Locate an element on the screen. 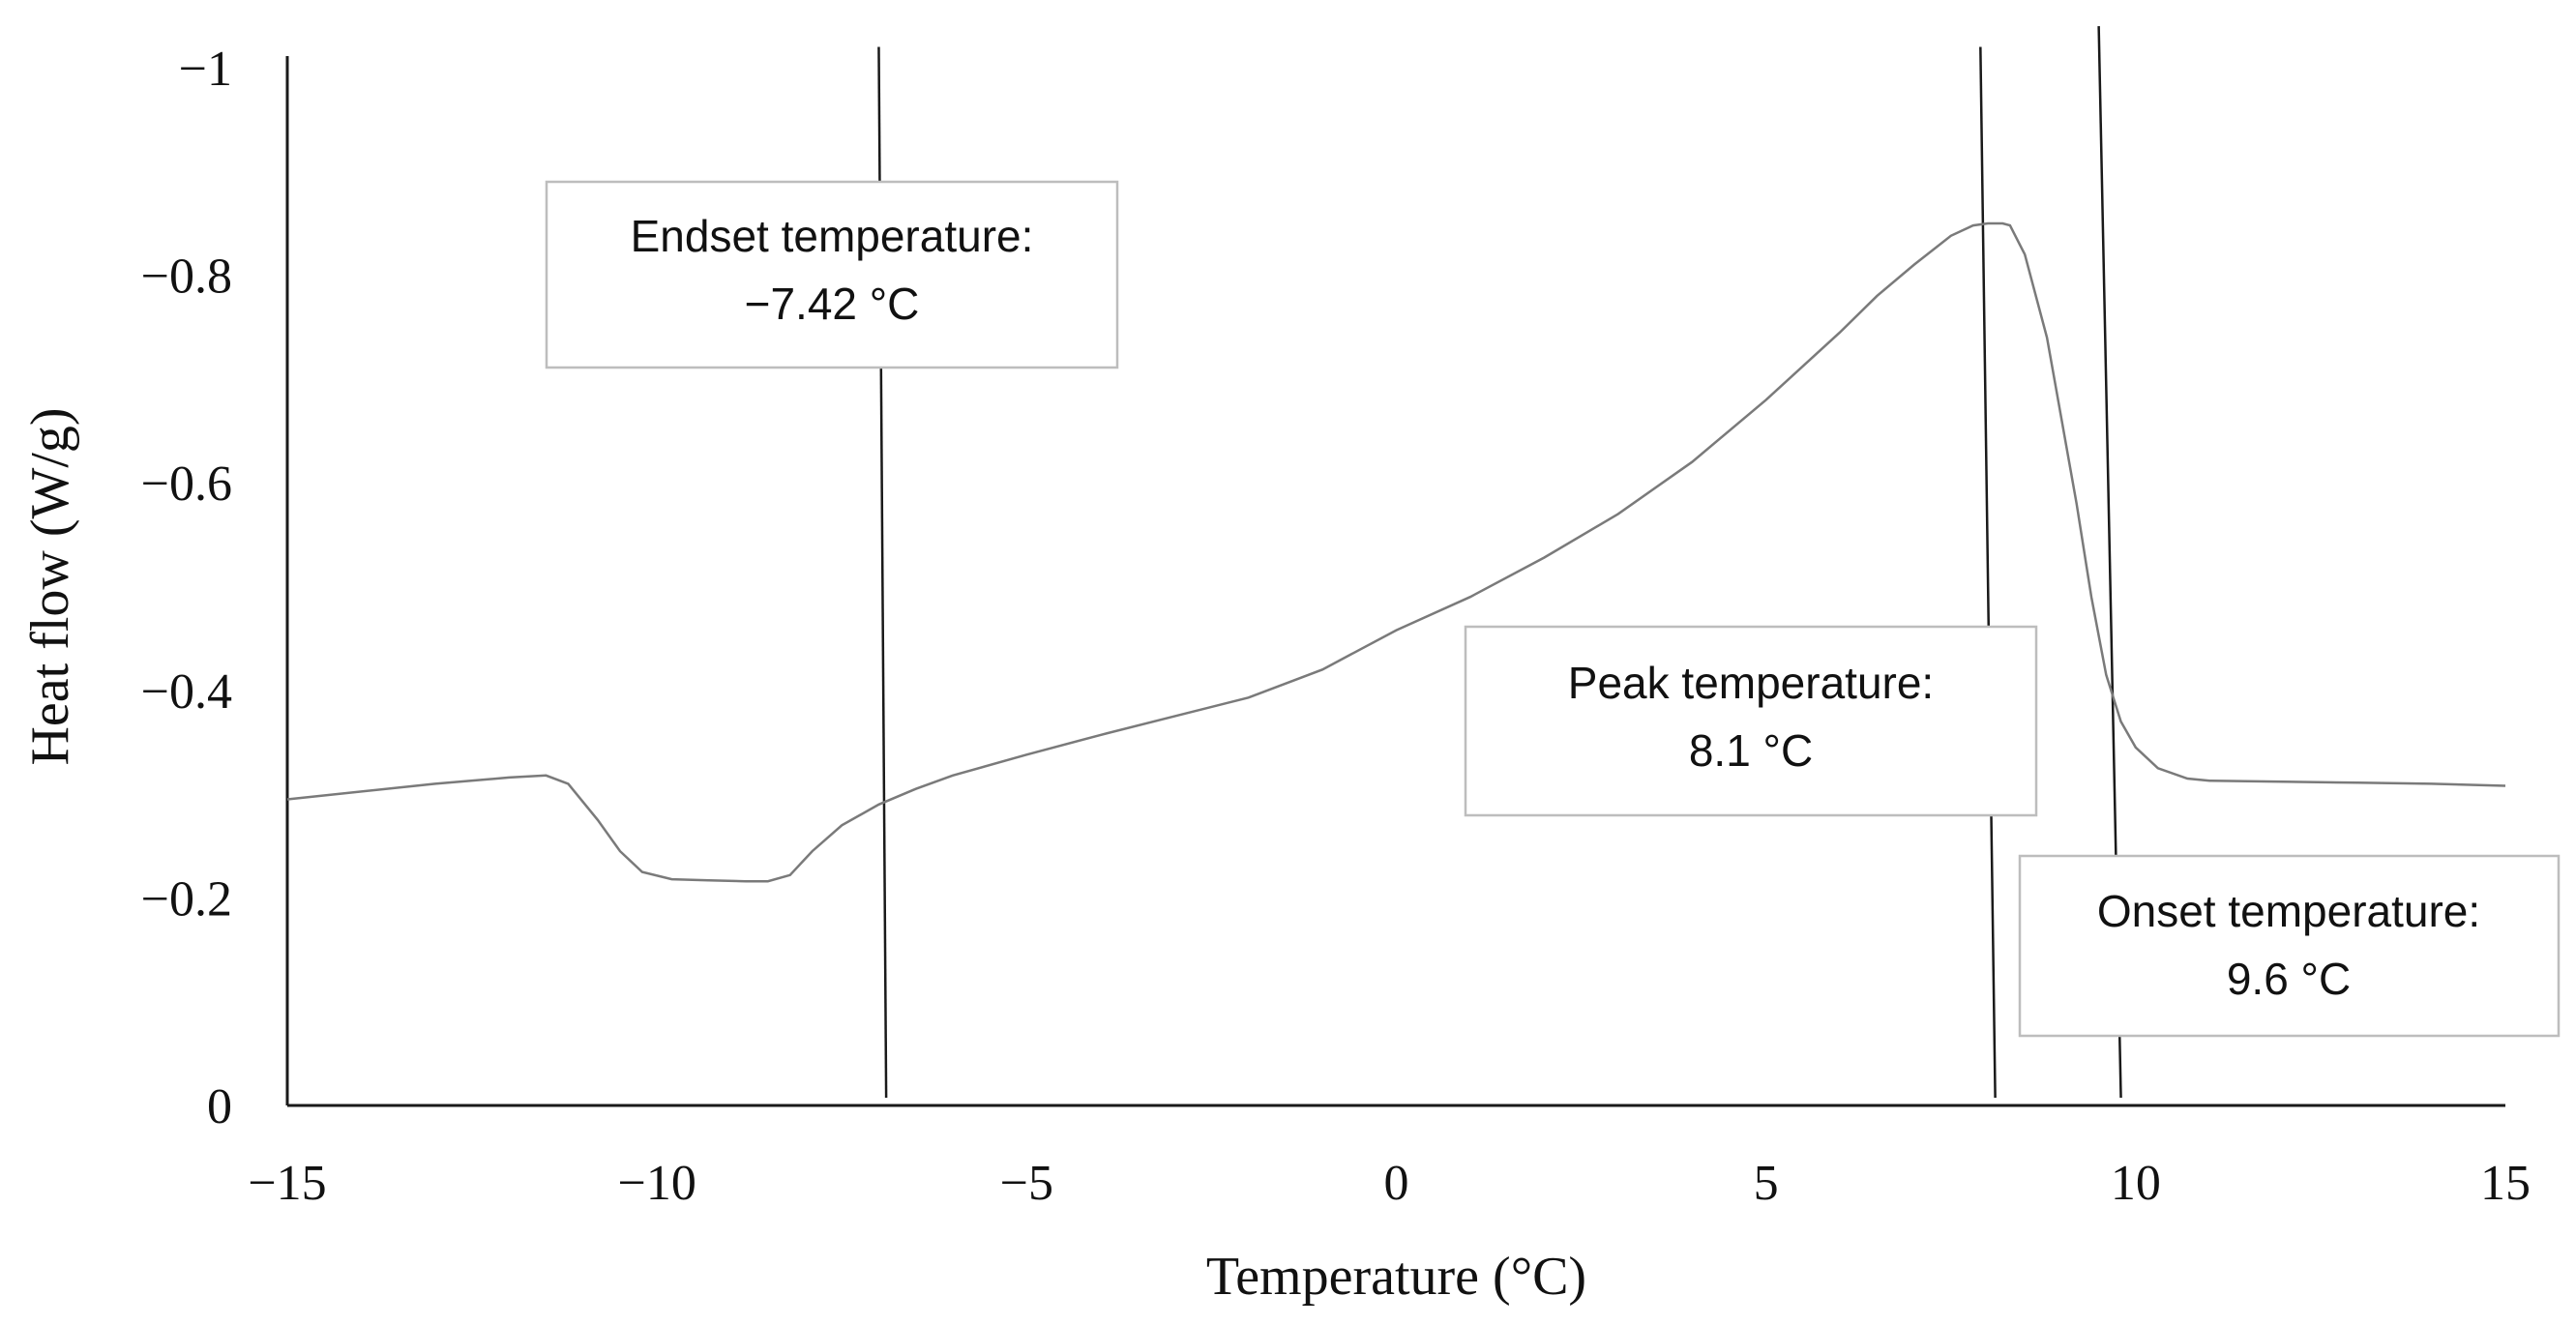 This screenshot has width=2576, height=1325. peak-annotation-box is located at coordinates (1751, 721).